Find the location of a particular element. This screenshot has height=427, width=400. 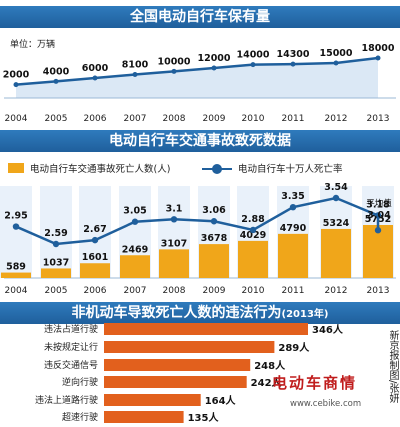

ownership-value-label: 4000 is located at coordinates (56, 71).